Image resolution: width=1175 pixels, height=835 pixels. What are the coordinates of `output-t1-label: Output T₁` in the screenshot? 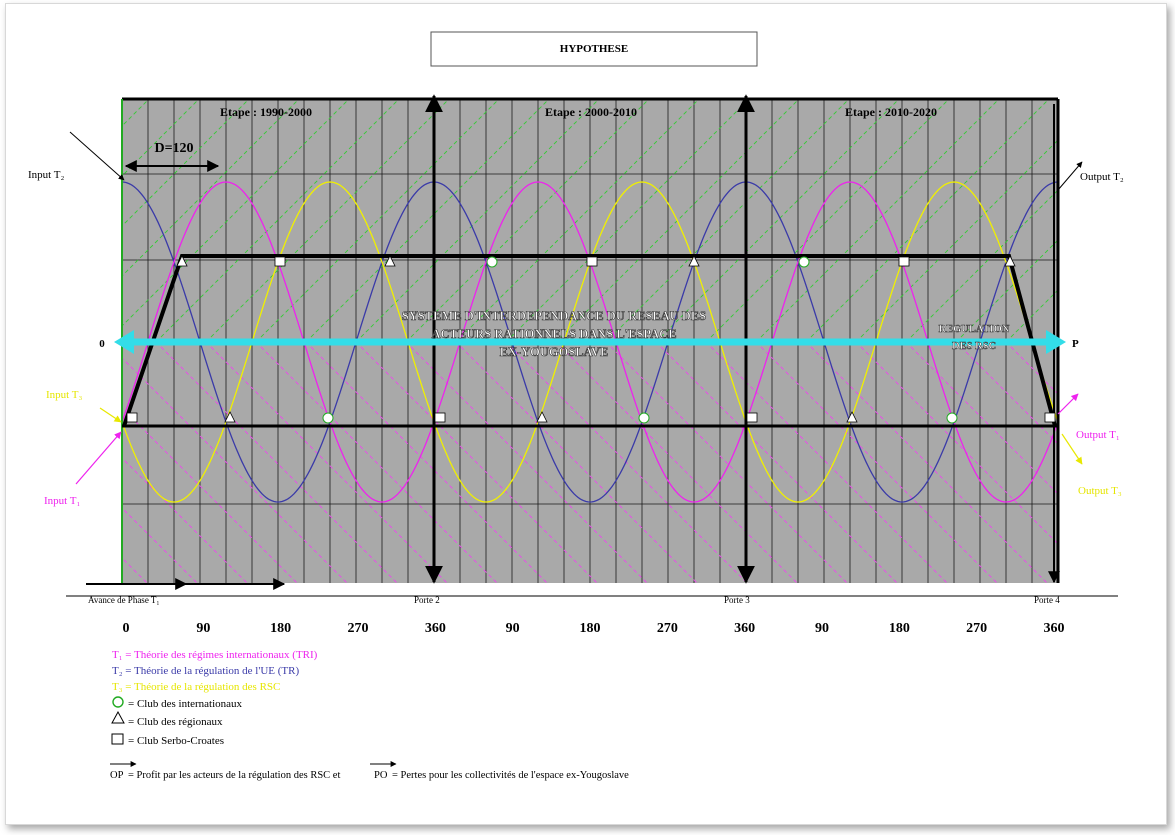 It's located at (1098, 435).